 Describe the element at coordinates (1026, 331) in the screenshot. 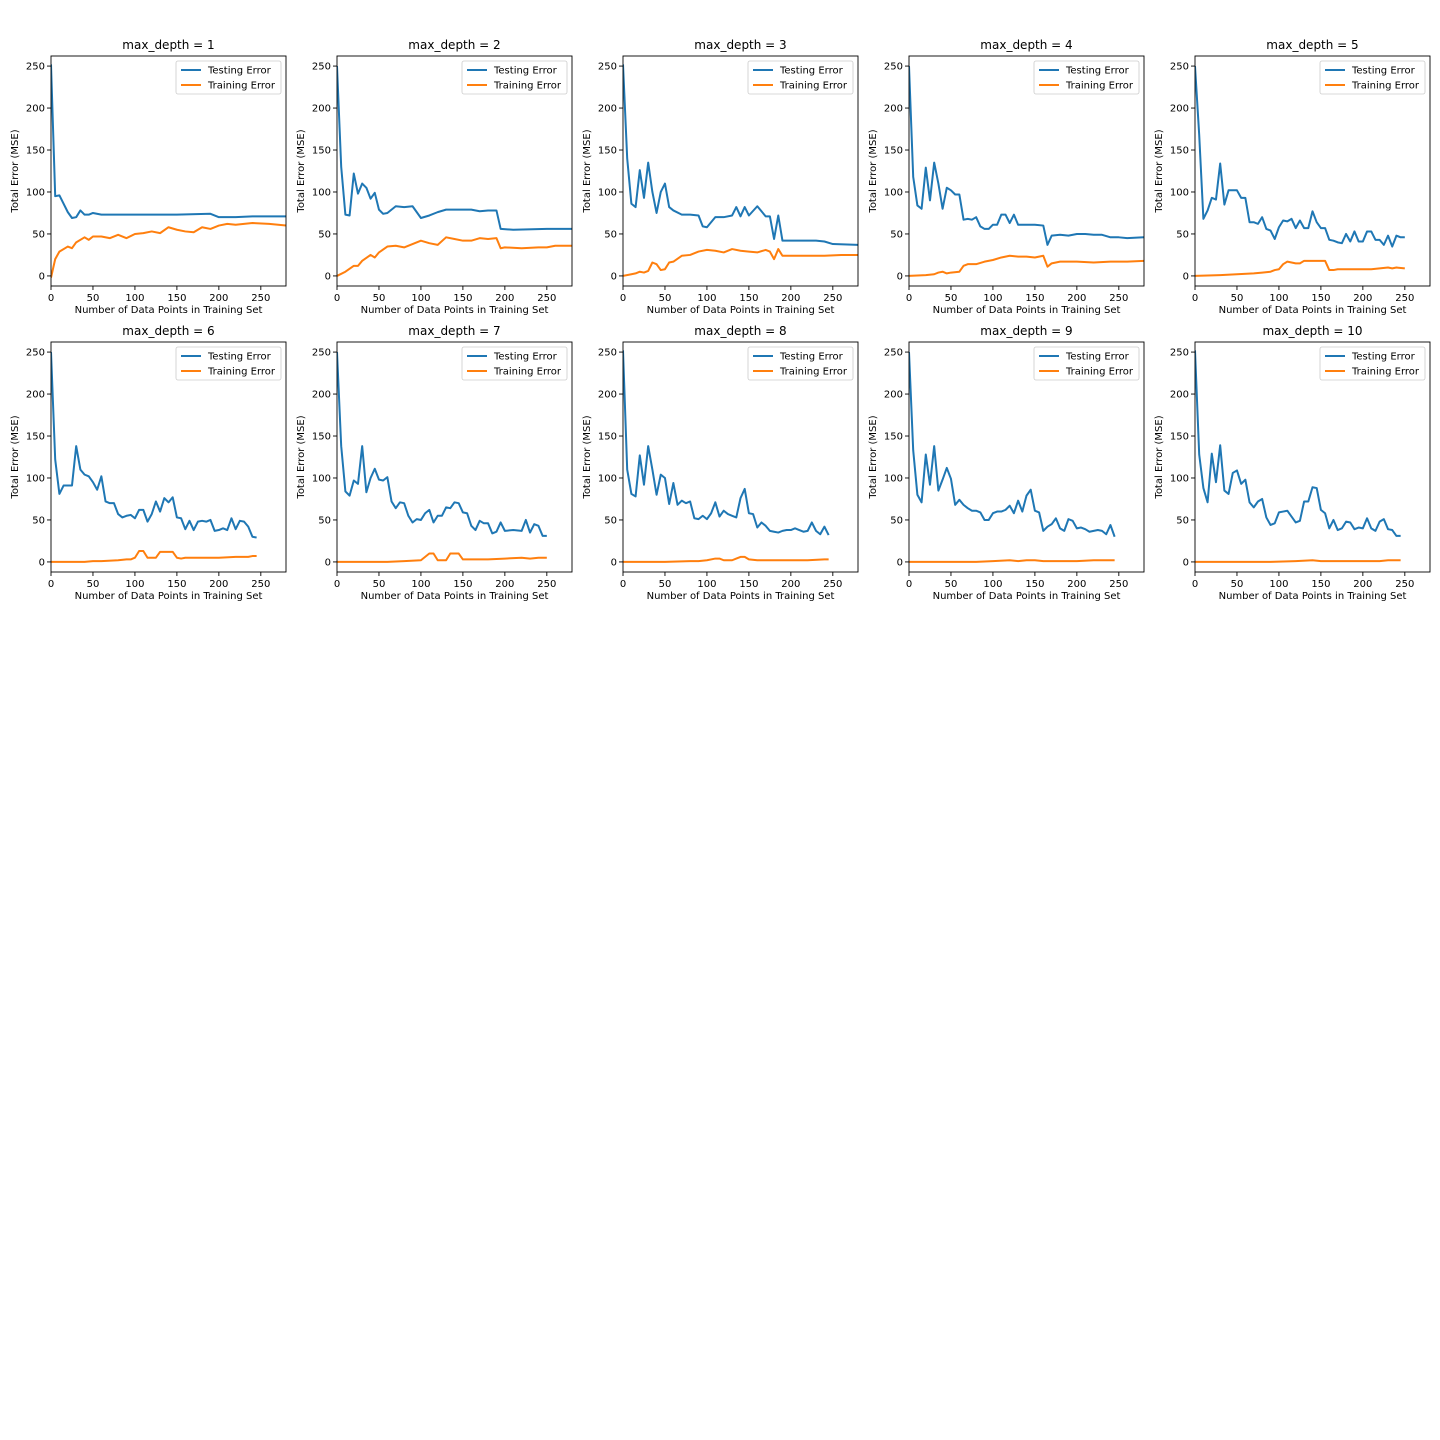

I see `subplot-title: max_depth = 9` at that location.